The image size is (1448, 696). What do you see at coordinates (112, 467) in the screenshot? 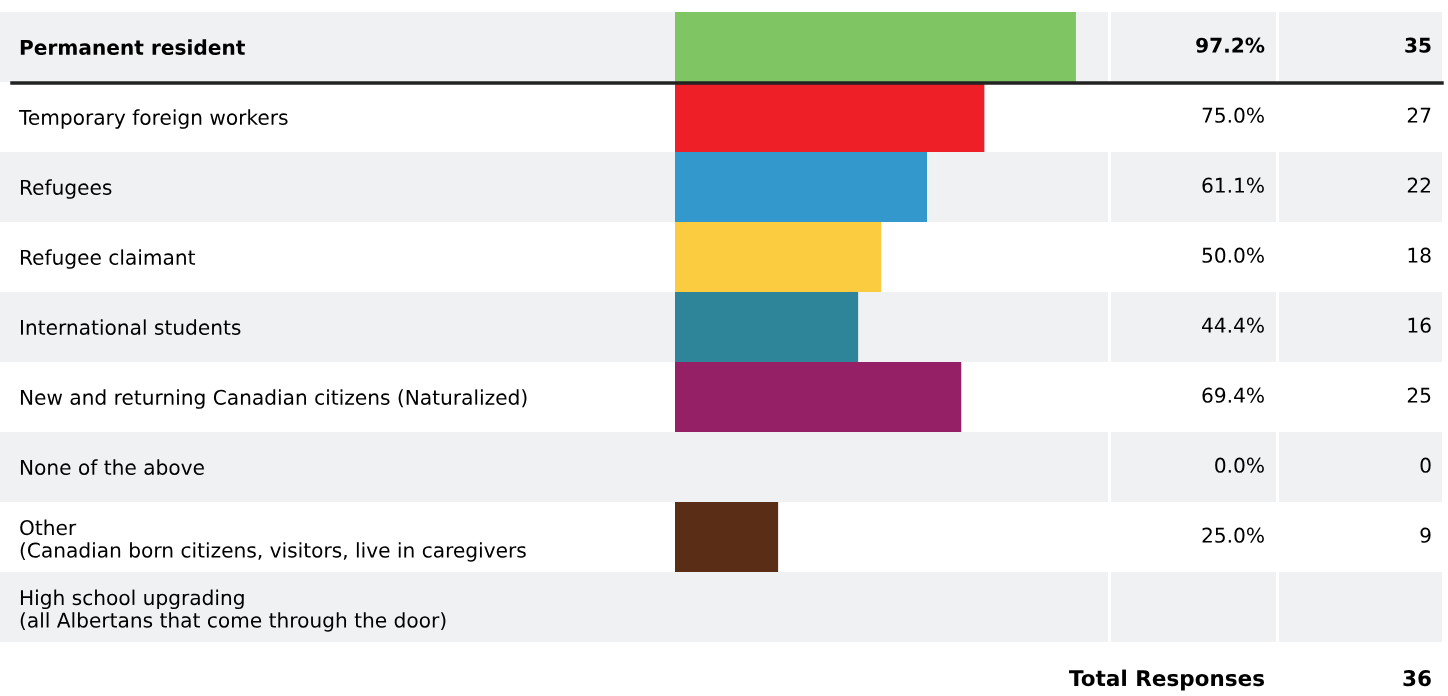
I see `y-tick-label: None of the above` at bounding box center [112, 467].